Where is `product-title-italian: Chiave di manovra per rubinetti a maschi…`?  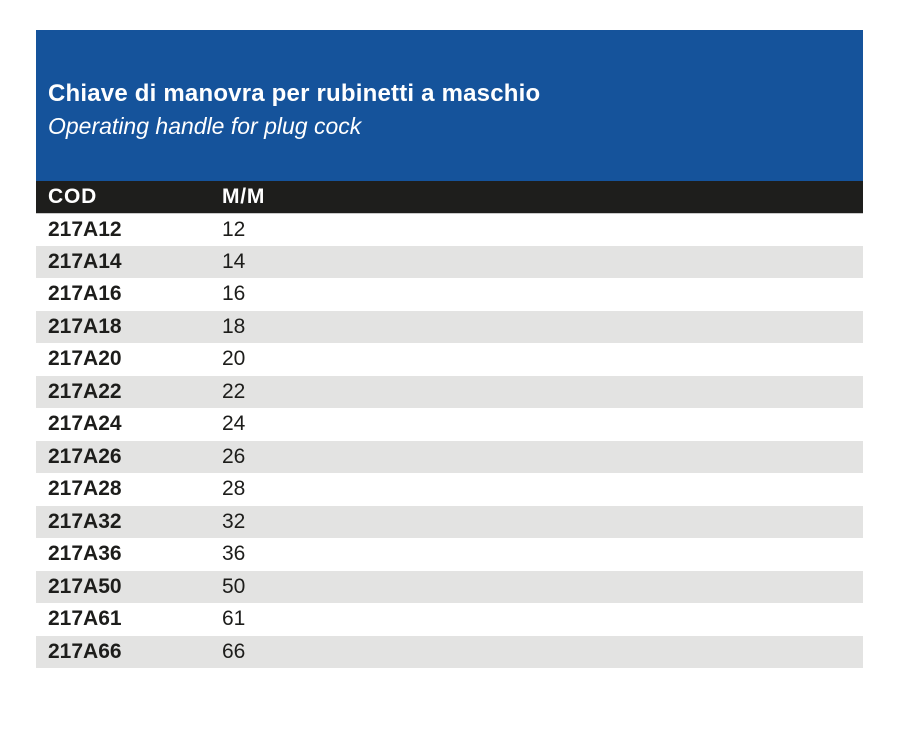
product-title-italian: Chiave di manovra per rubinetti a maschi… is located at coordinates (294, 94).